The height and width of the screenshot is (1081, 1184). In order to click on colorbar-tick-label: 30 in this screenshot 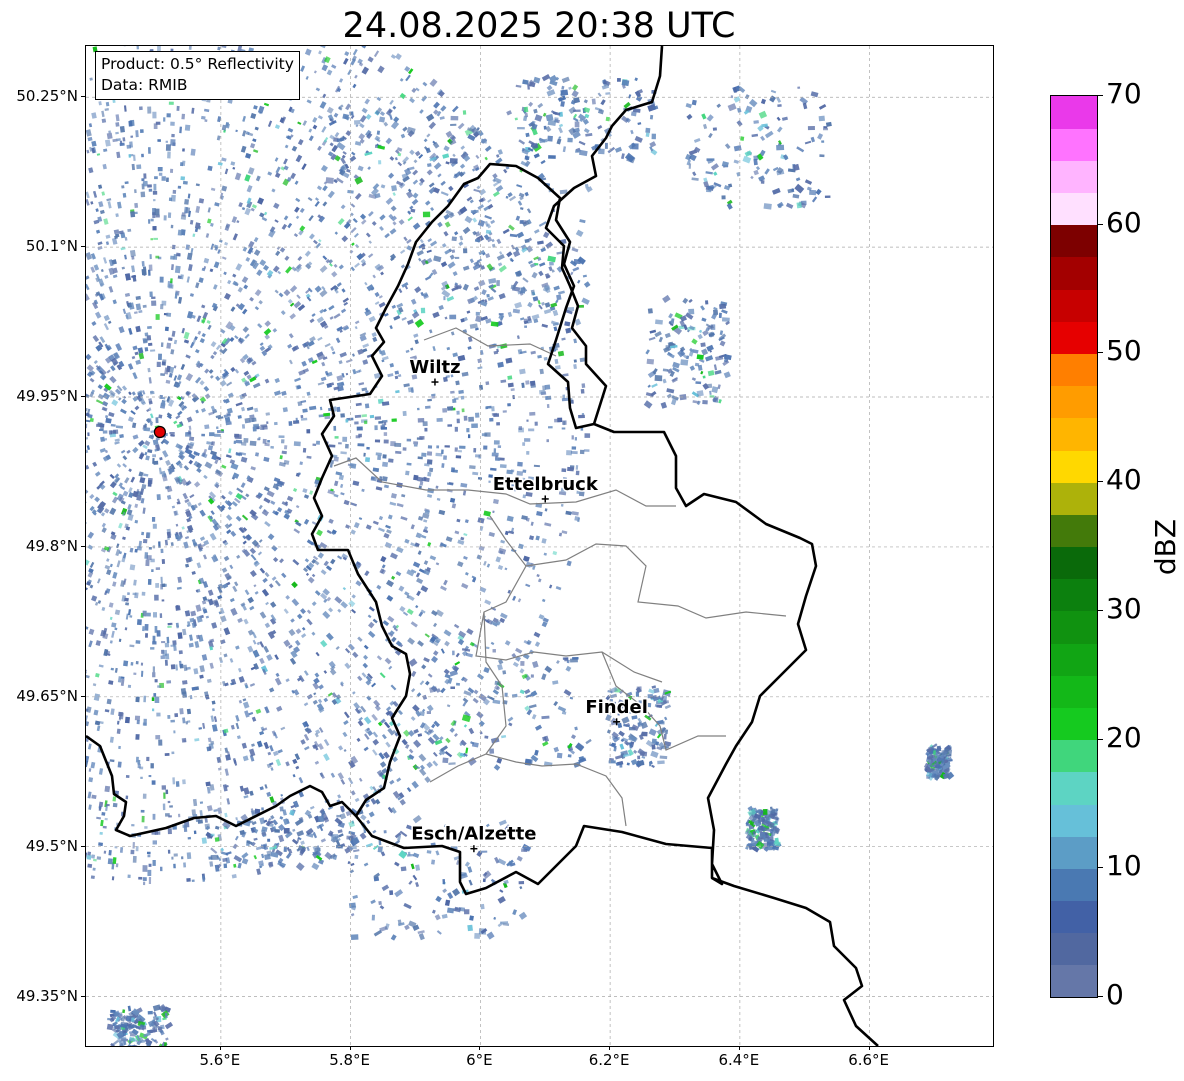, I will do `click(1124, 608)`.